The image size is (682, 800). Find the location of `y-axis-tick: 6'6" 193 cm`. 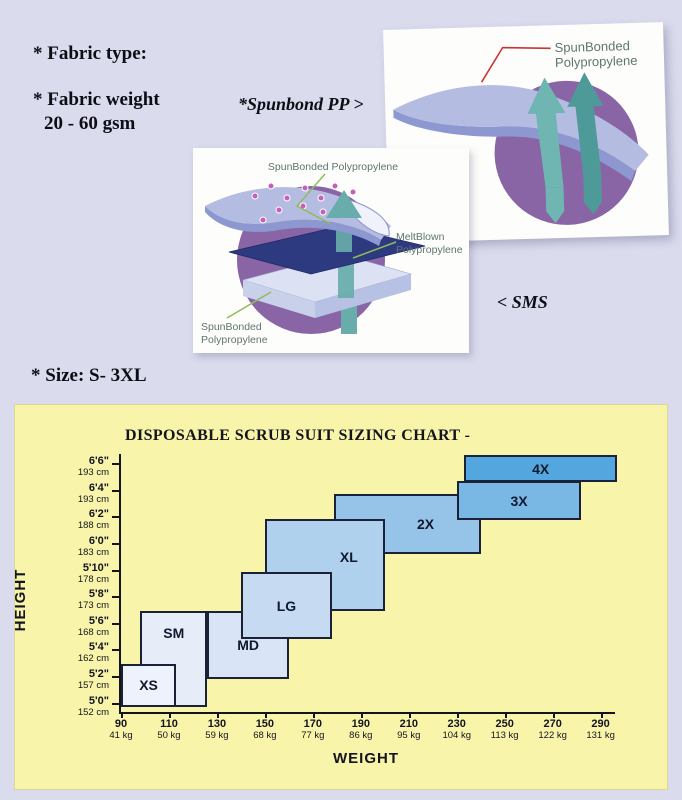

y-axis-tick: 6'6" 193 cm is located at coordinates (87, 467).